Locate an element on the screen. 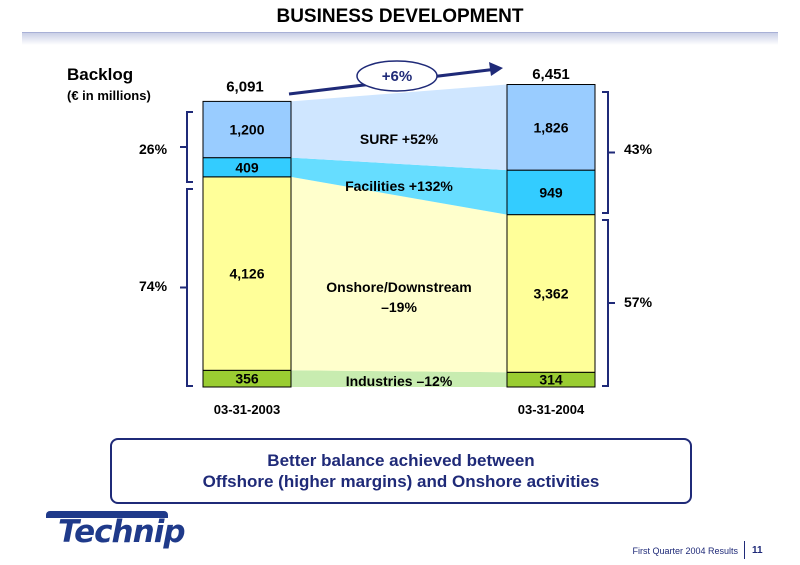 The height and width of the screenshot is (565, 800). band-facilities is located at coordinates (399, 186).